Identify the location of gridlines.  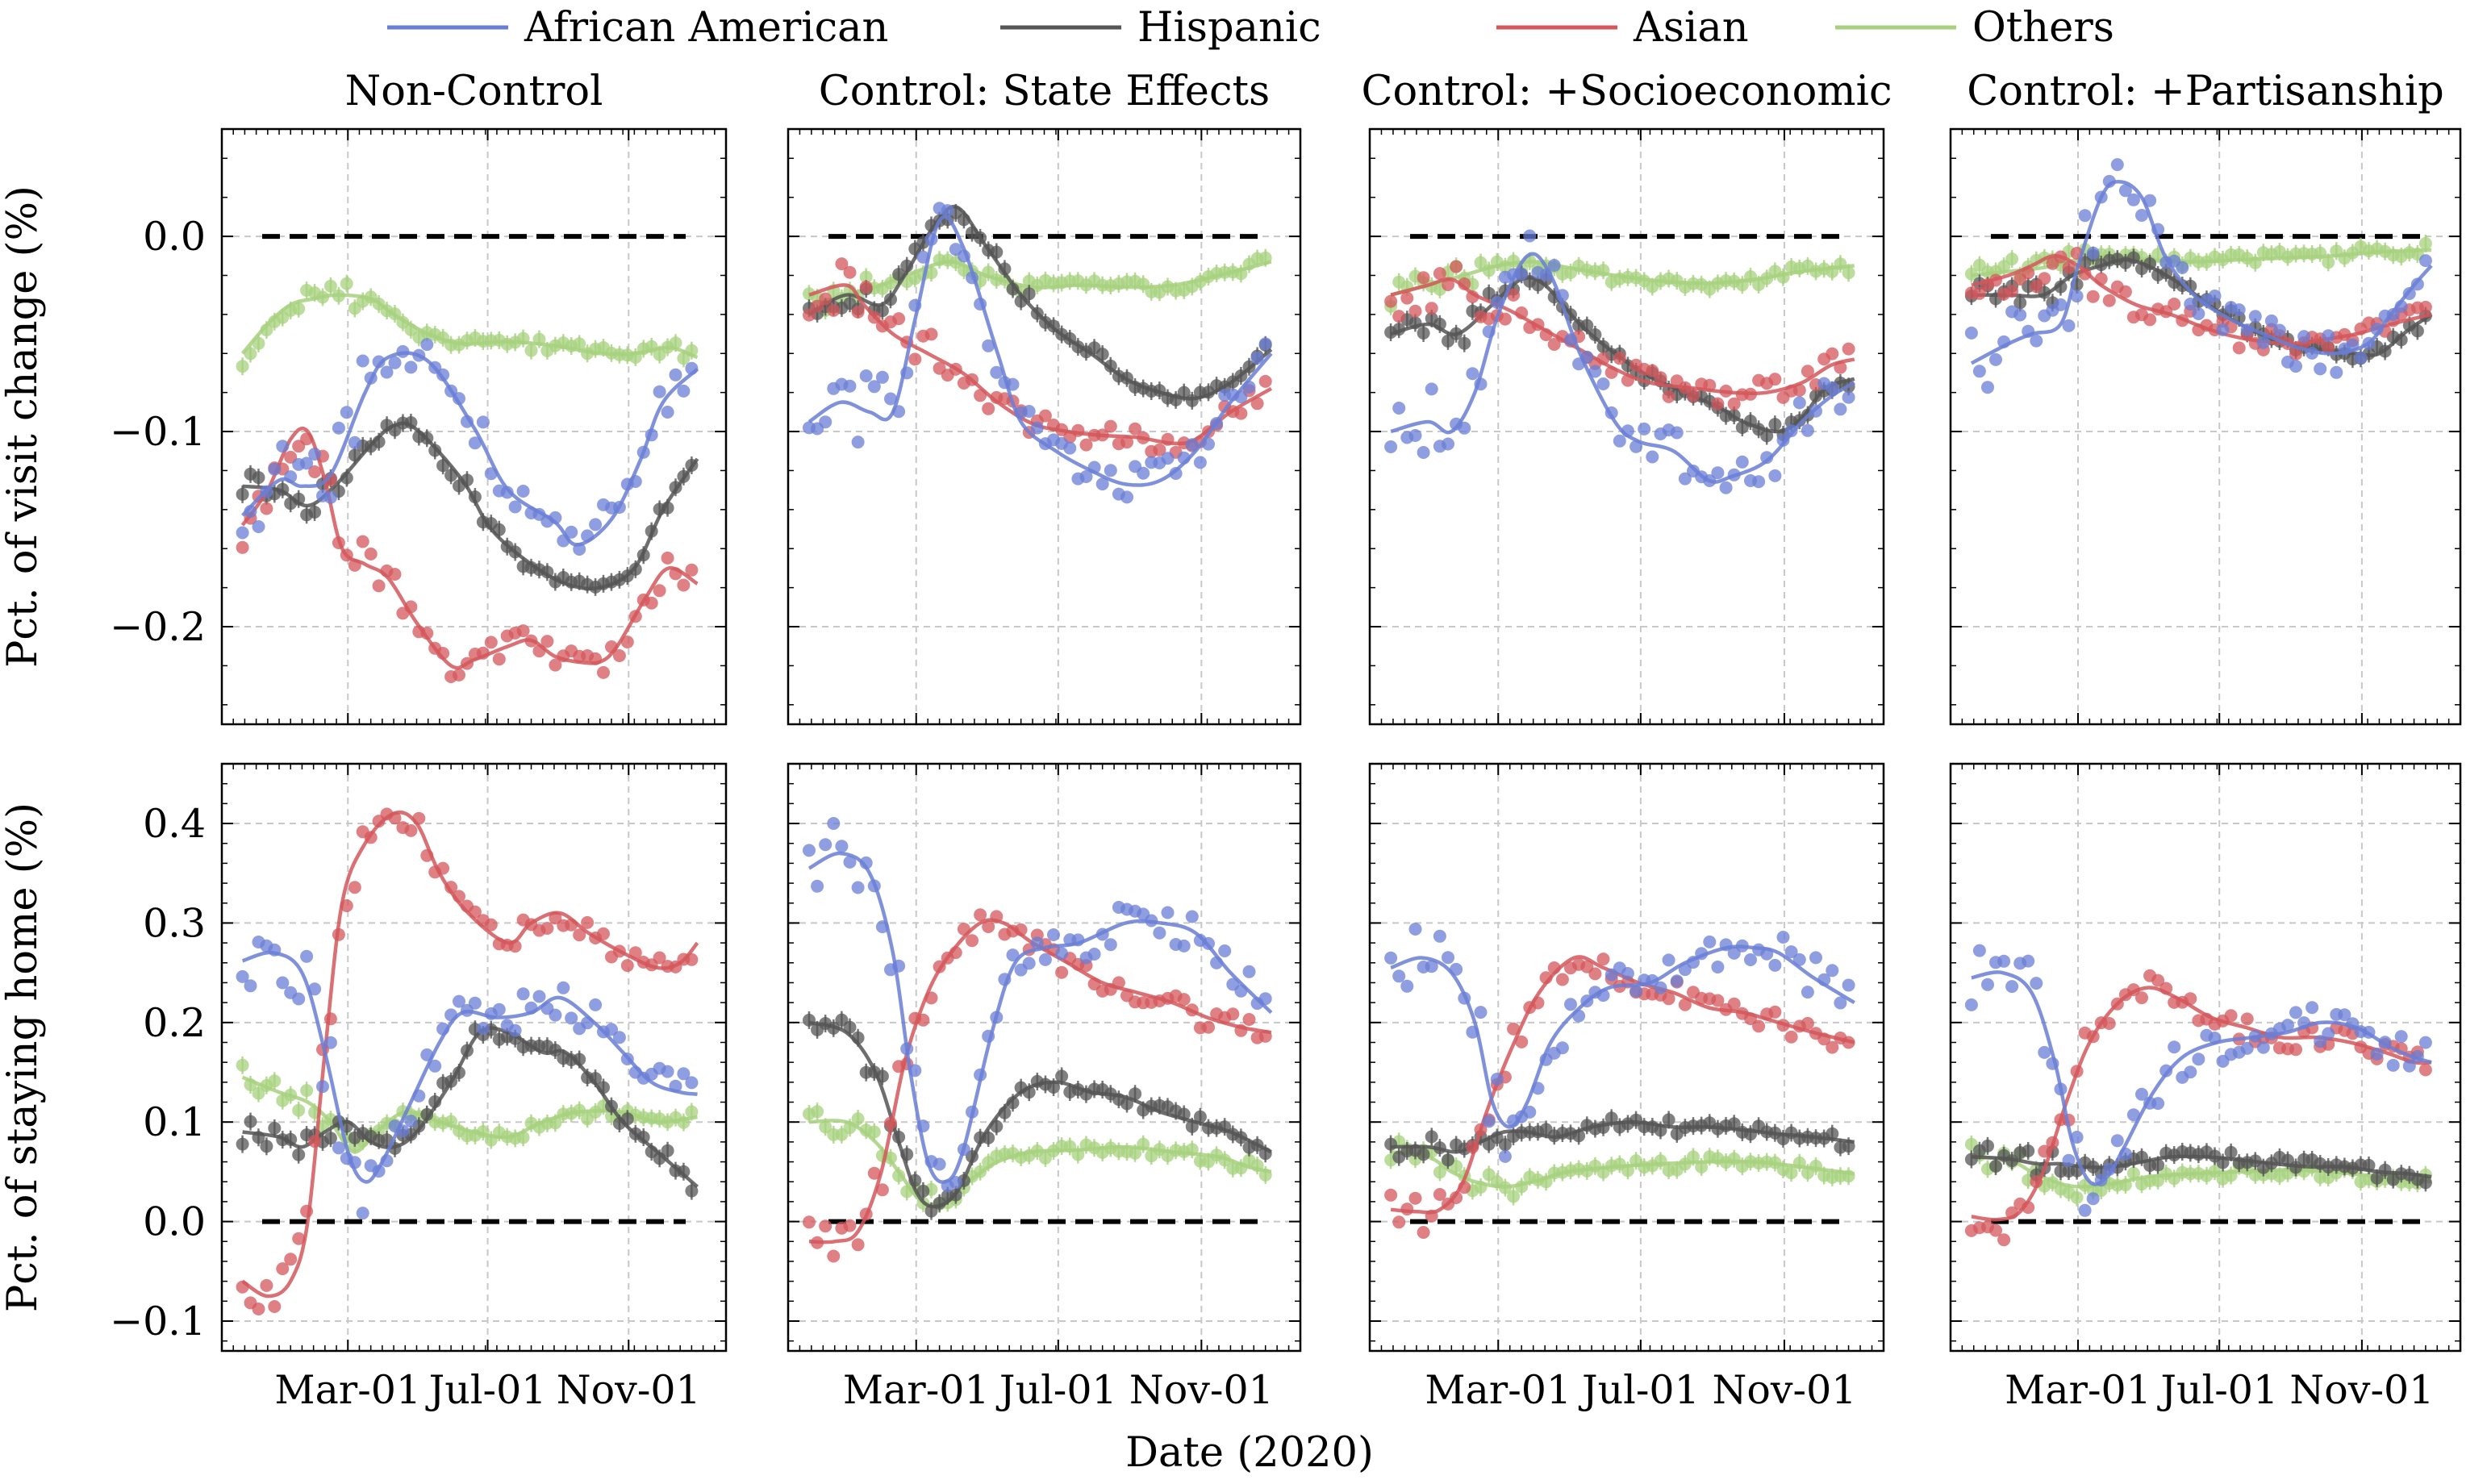
(2205, 426).